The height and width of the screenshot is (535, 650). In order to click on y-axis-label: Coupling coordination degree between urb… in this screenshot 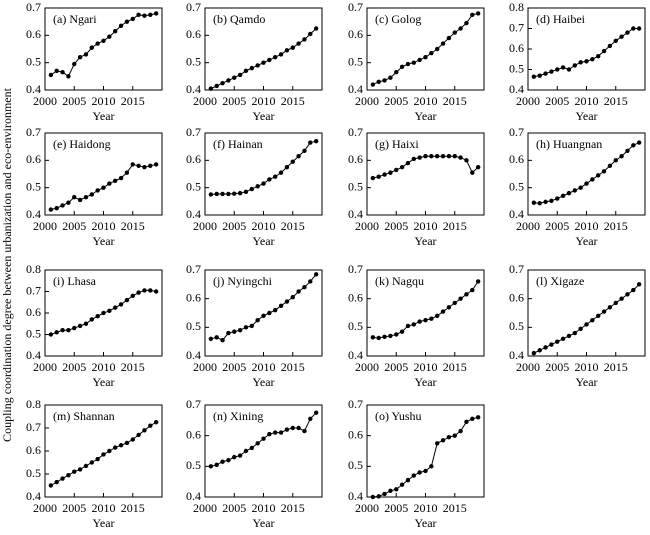, I will do `click(7, 264)`.